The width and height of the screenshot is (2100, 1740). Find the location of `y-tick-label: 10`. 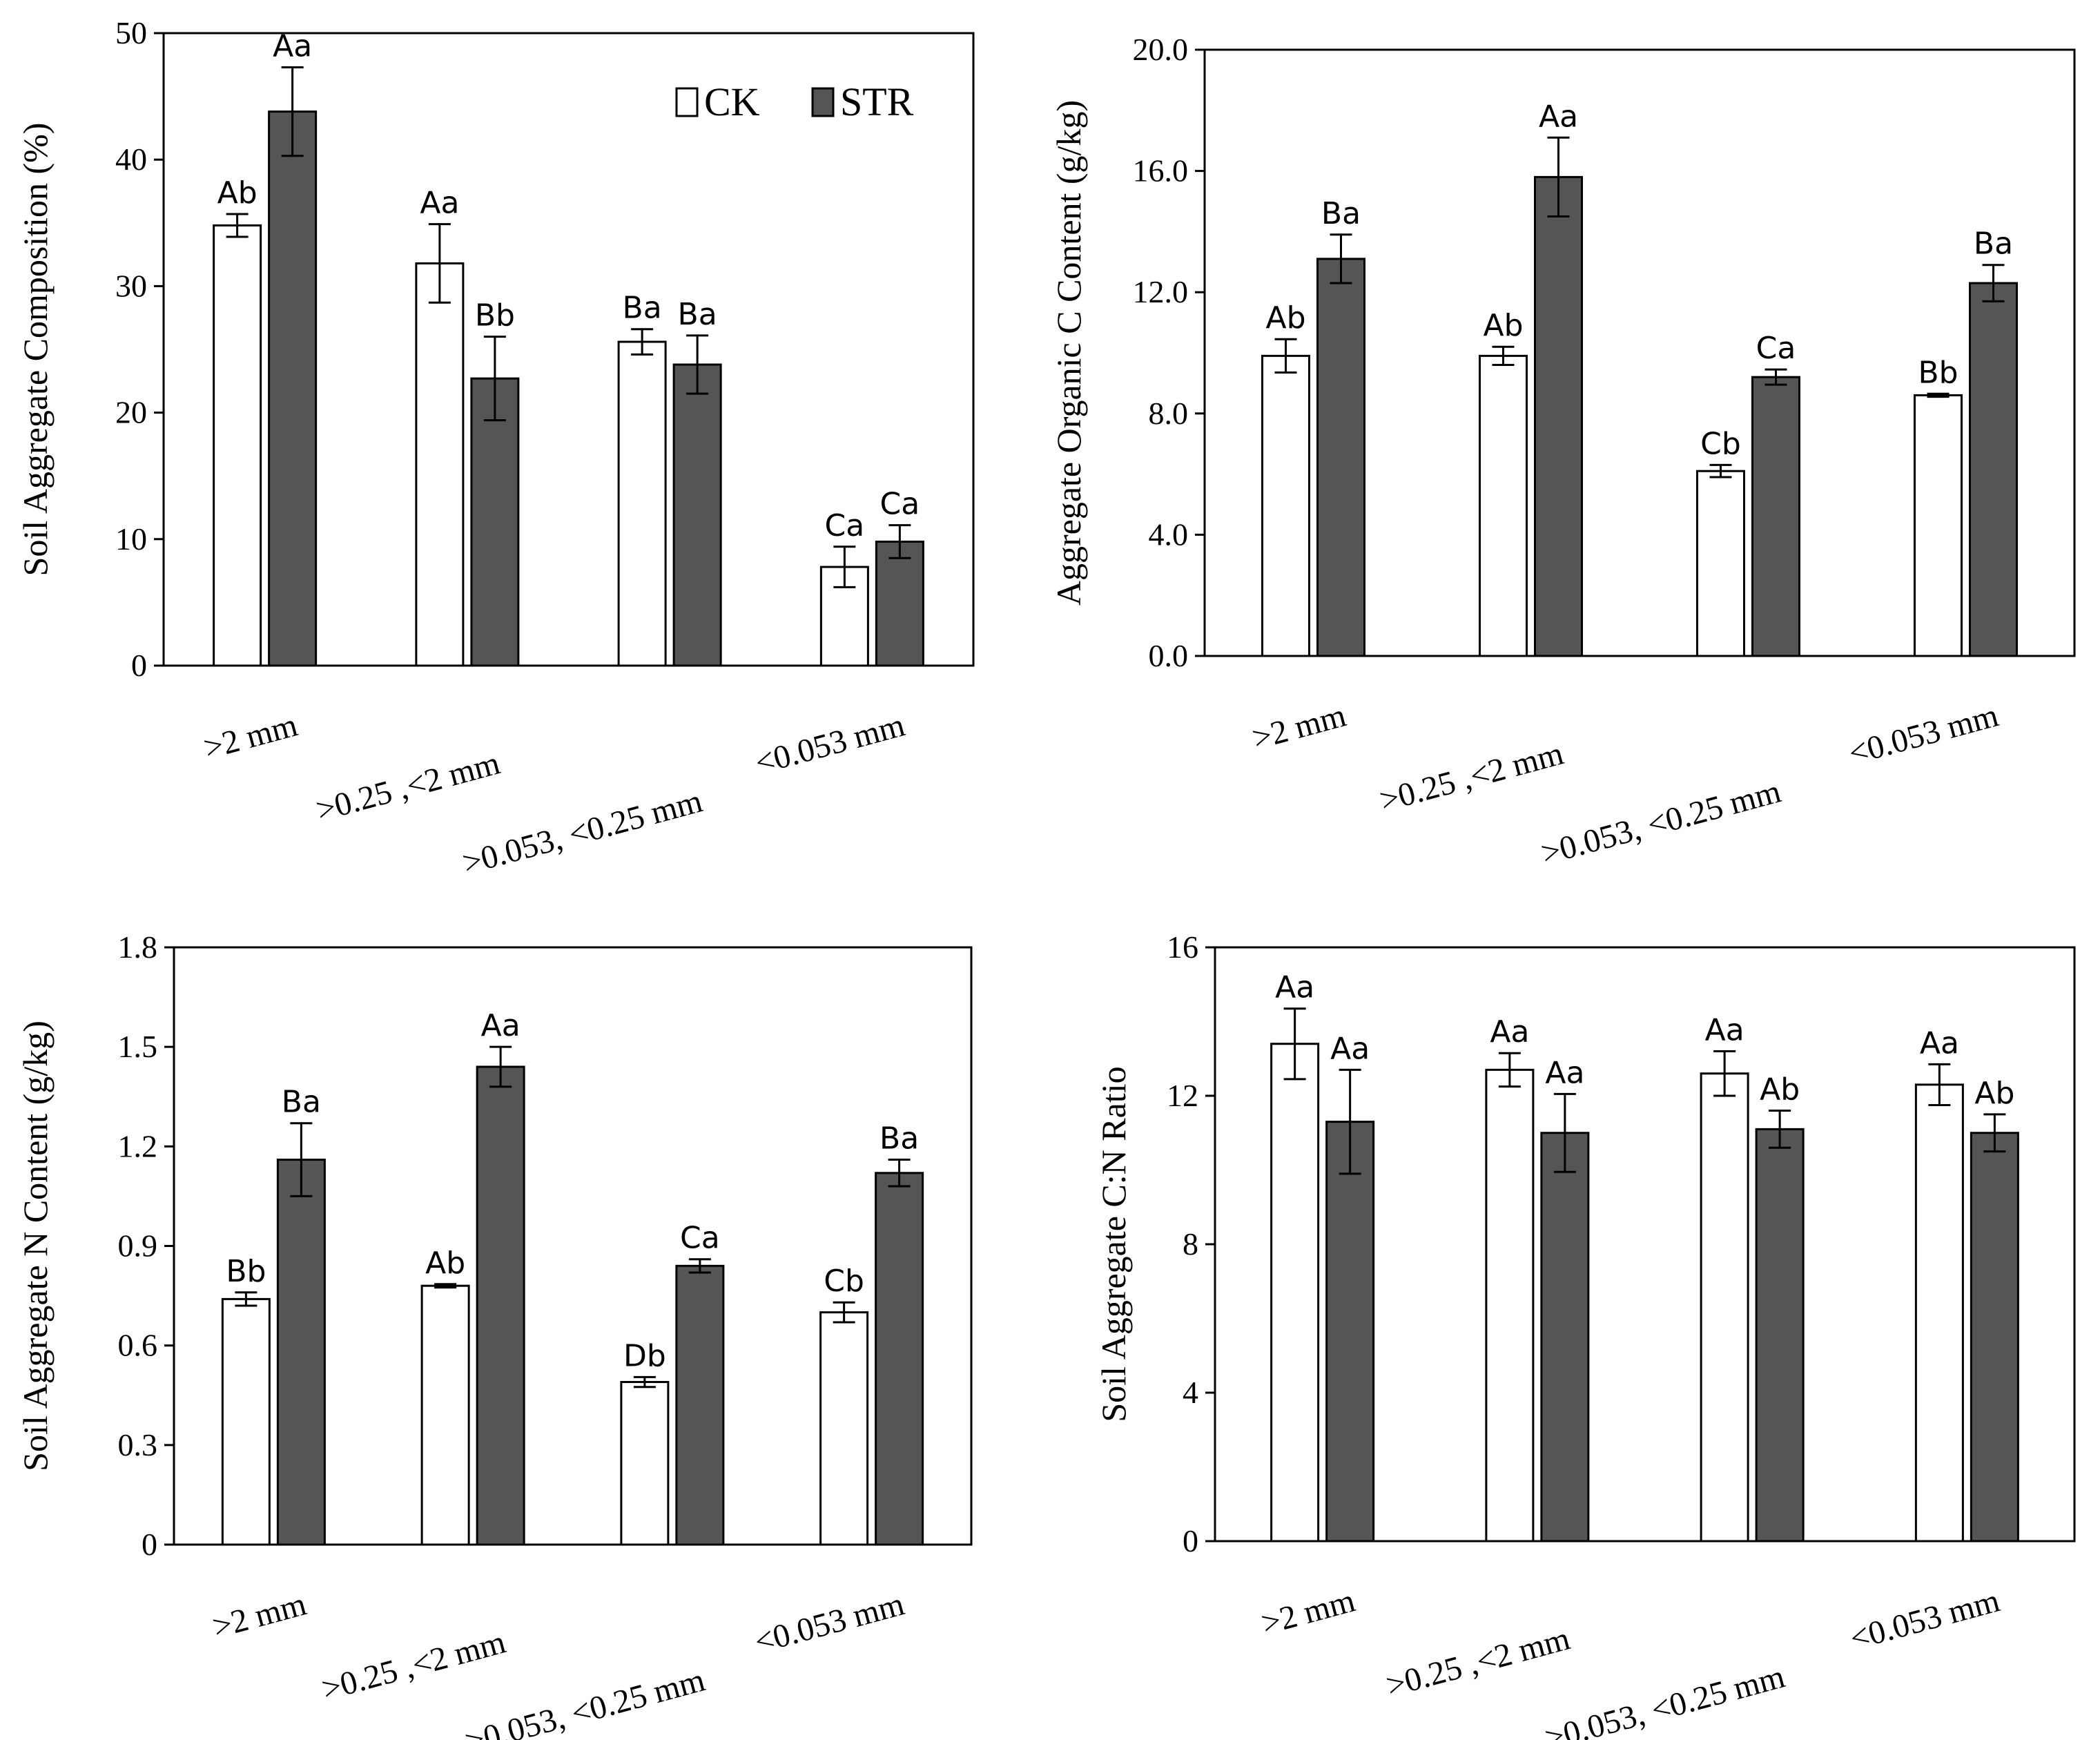

y-tick-label: 10 is located at coordinates (131, 539).